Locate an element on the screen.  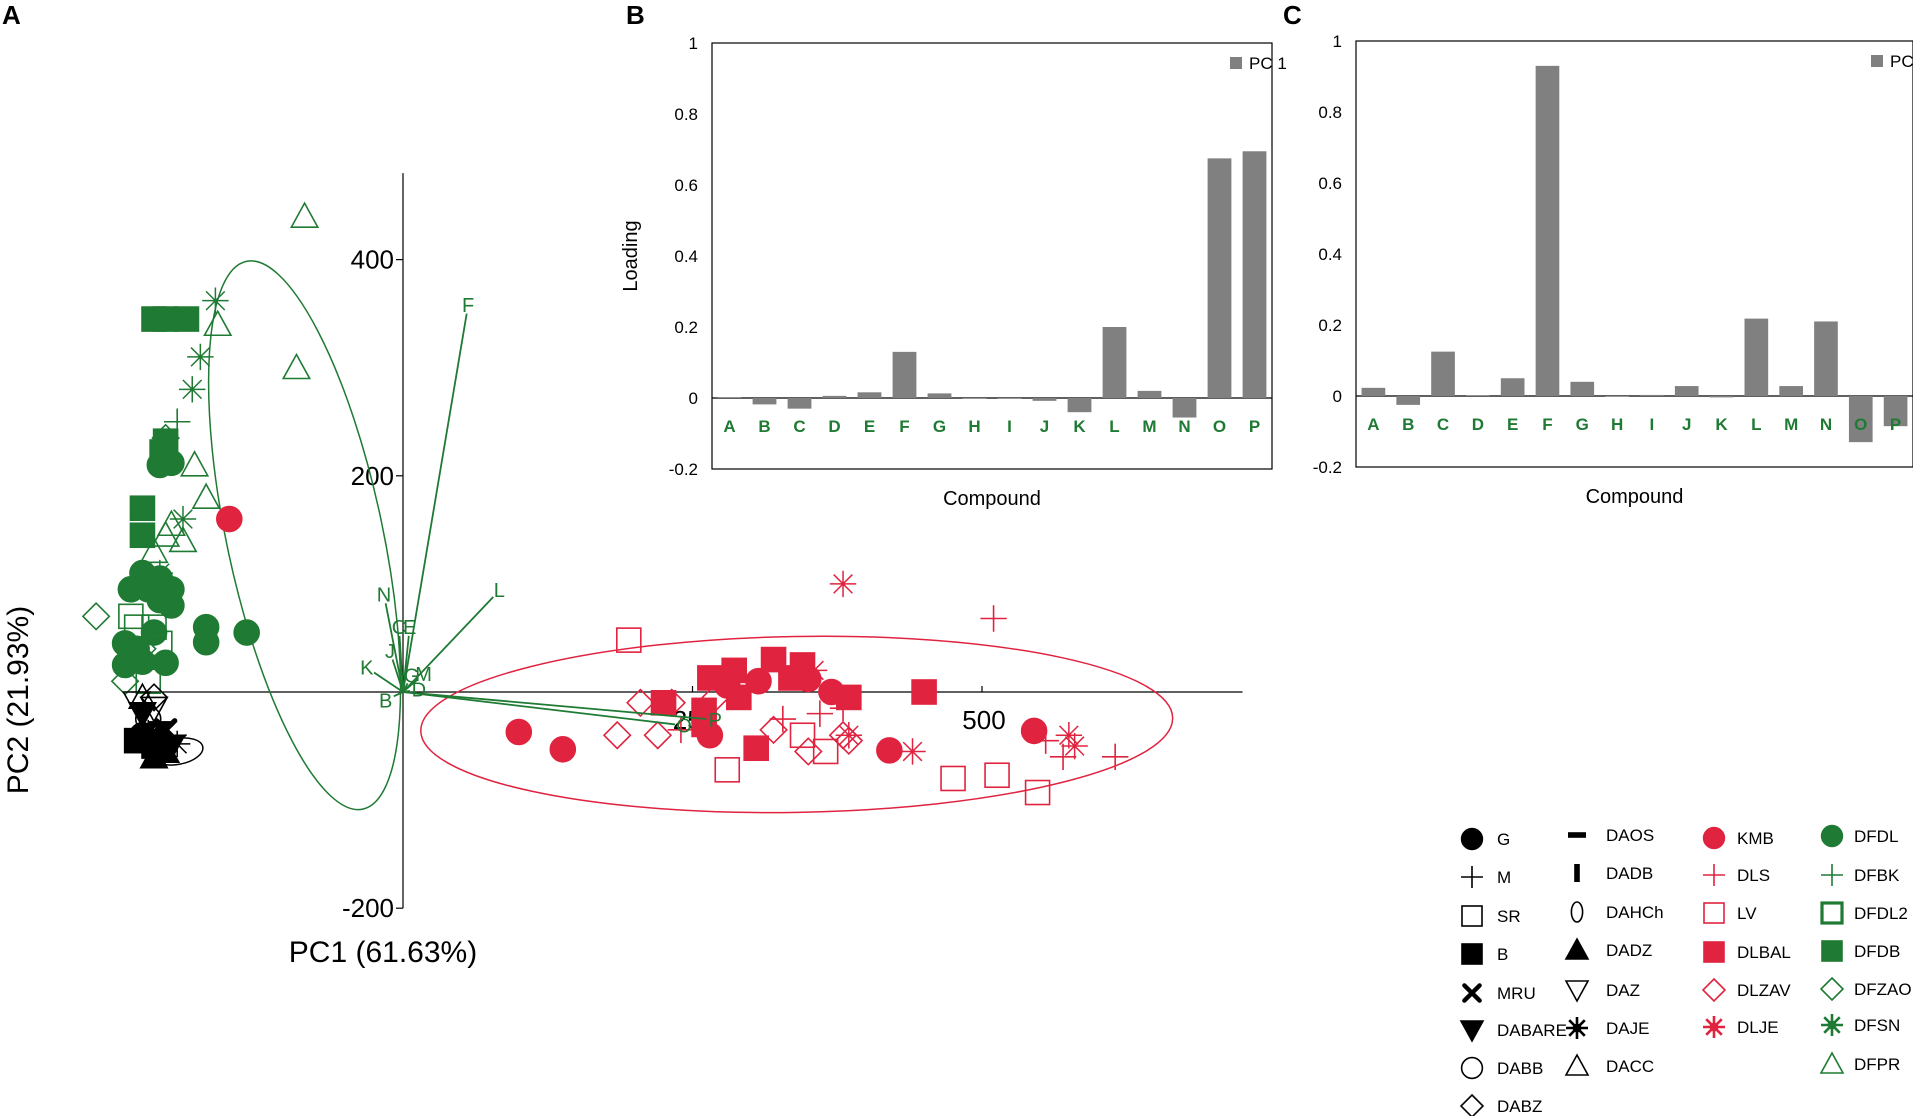
vector-label: F is located at coordinates (468, 306).